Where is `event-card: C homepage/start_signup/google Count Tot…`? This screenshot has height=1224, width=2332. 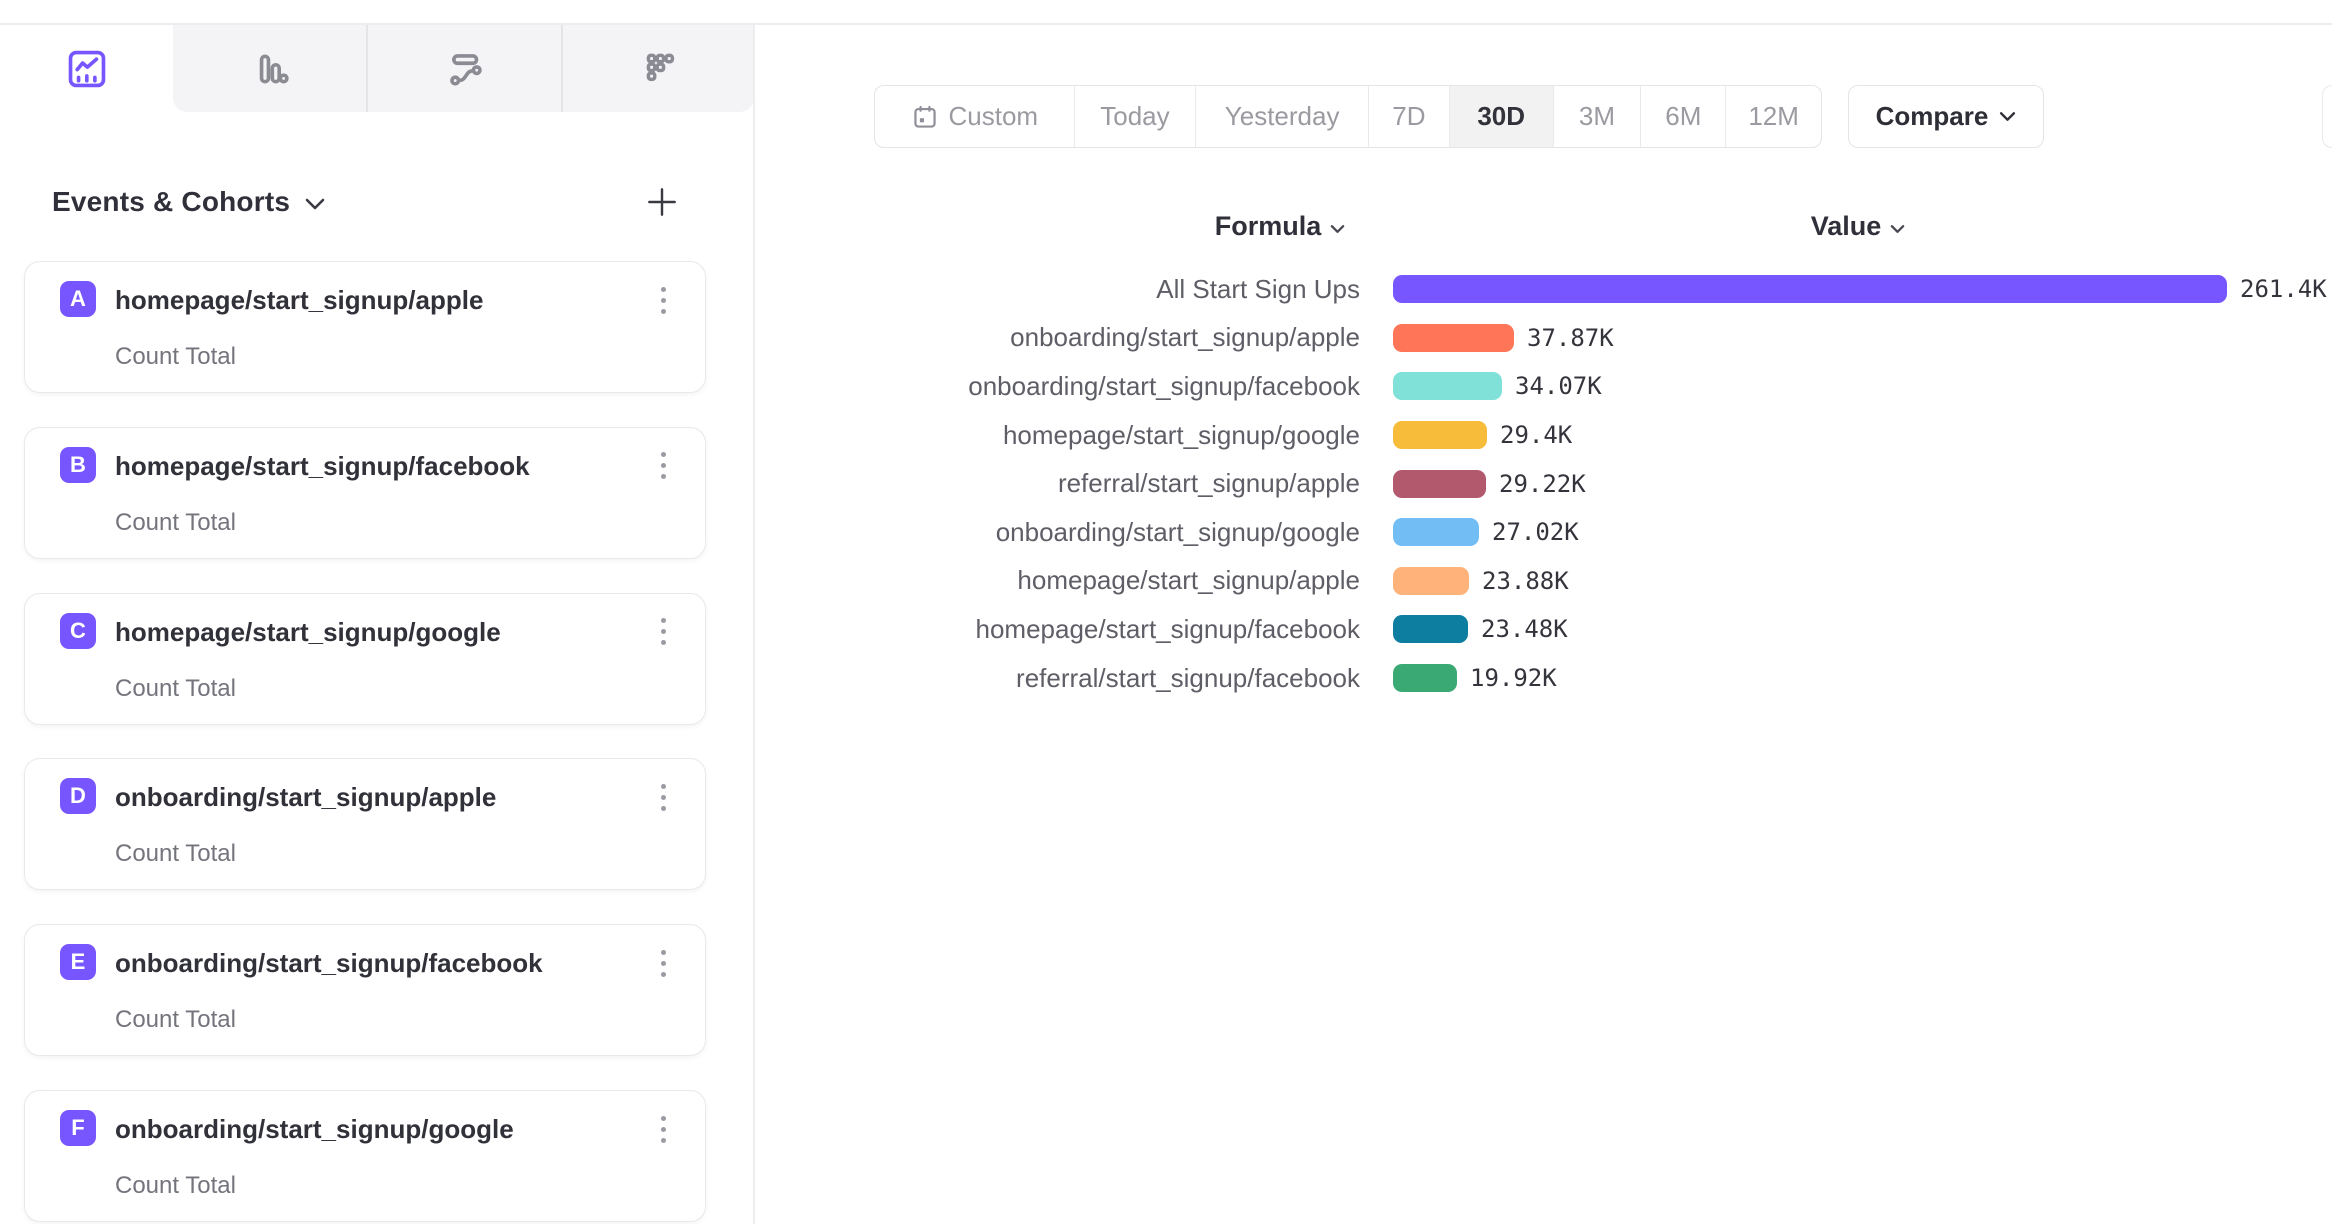 event-card: C homepage/start_signup/google Count Tot… is located at coordinates (365, 658).